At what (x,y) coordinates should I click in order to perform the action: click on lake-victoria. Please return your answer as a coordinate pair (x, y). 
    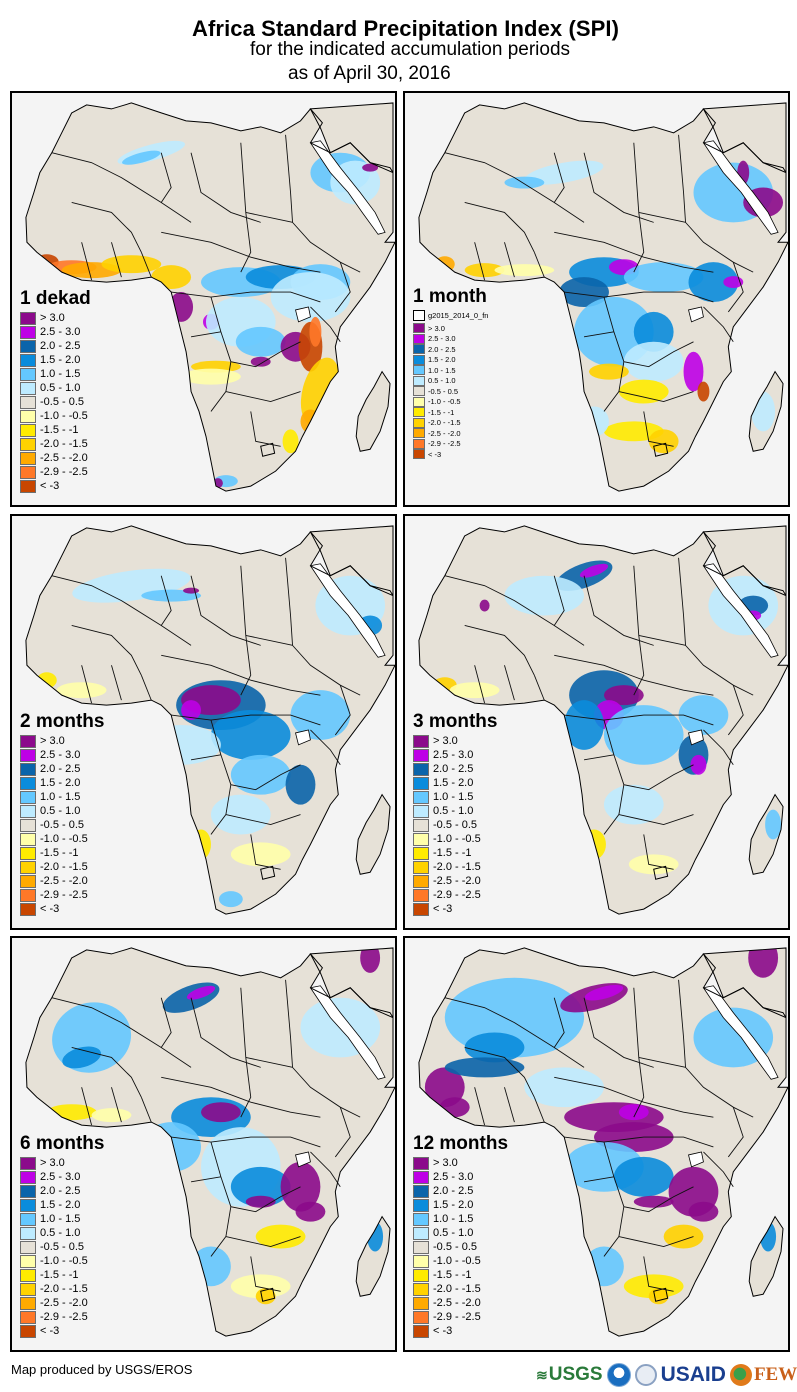
    Looking at the image, I should click on (696, 1159).